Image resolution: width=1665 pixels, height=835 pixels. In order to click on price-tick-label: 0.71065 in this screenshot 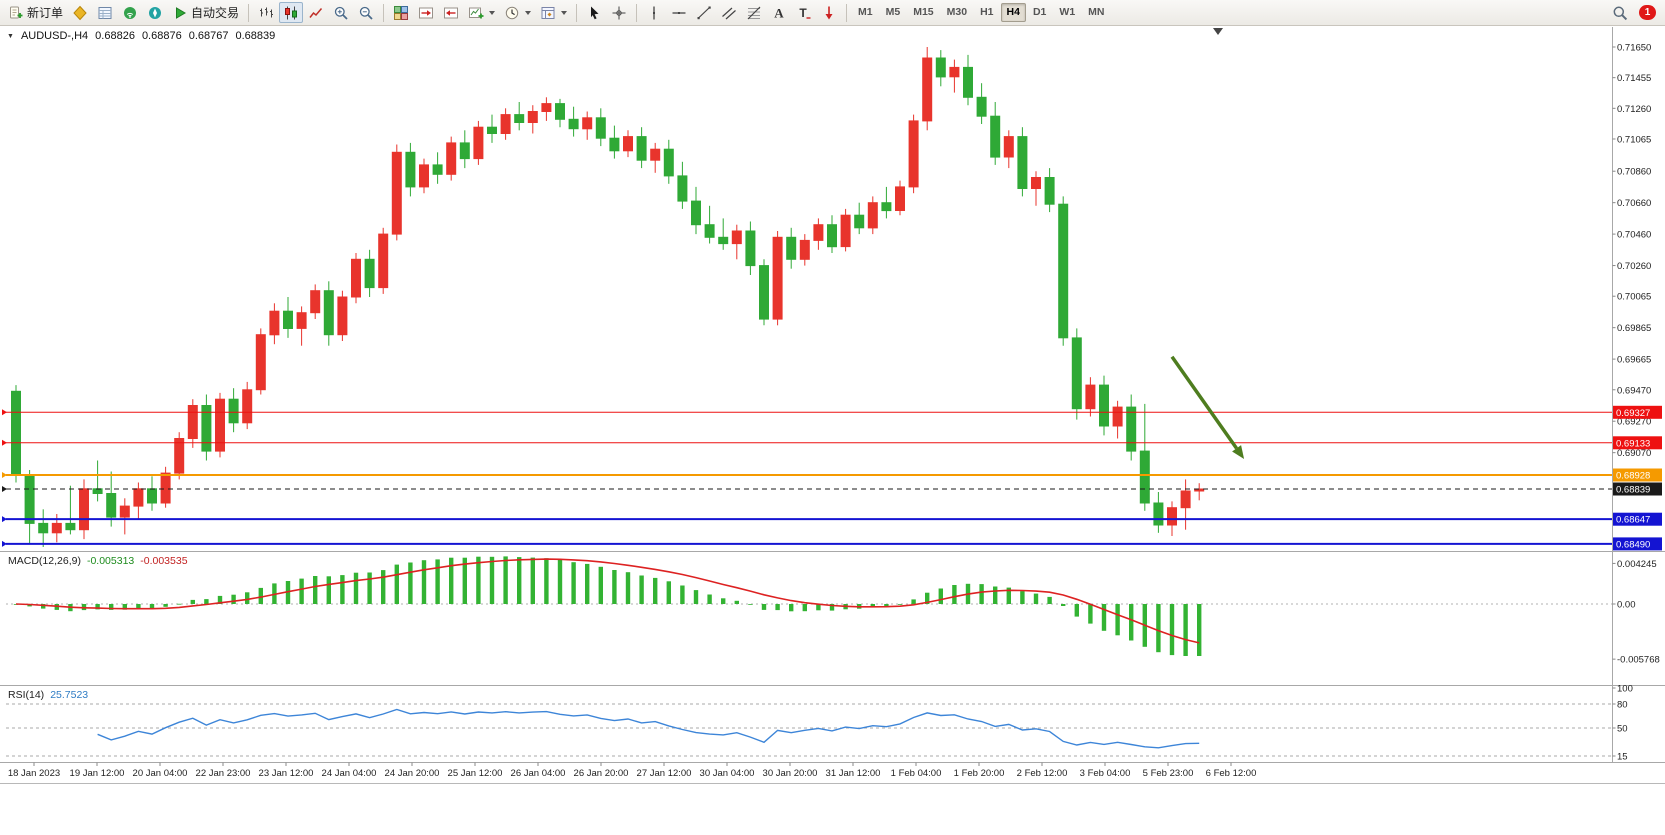, I will do `click(1634, 140)`.